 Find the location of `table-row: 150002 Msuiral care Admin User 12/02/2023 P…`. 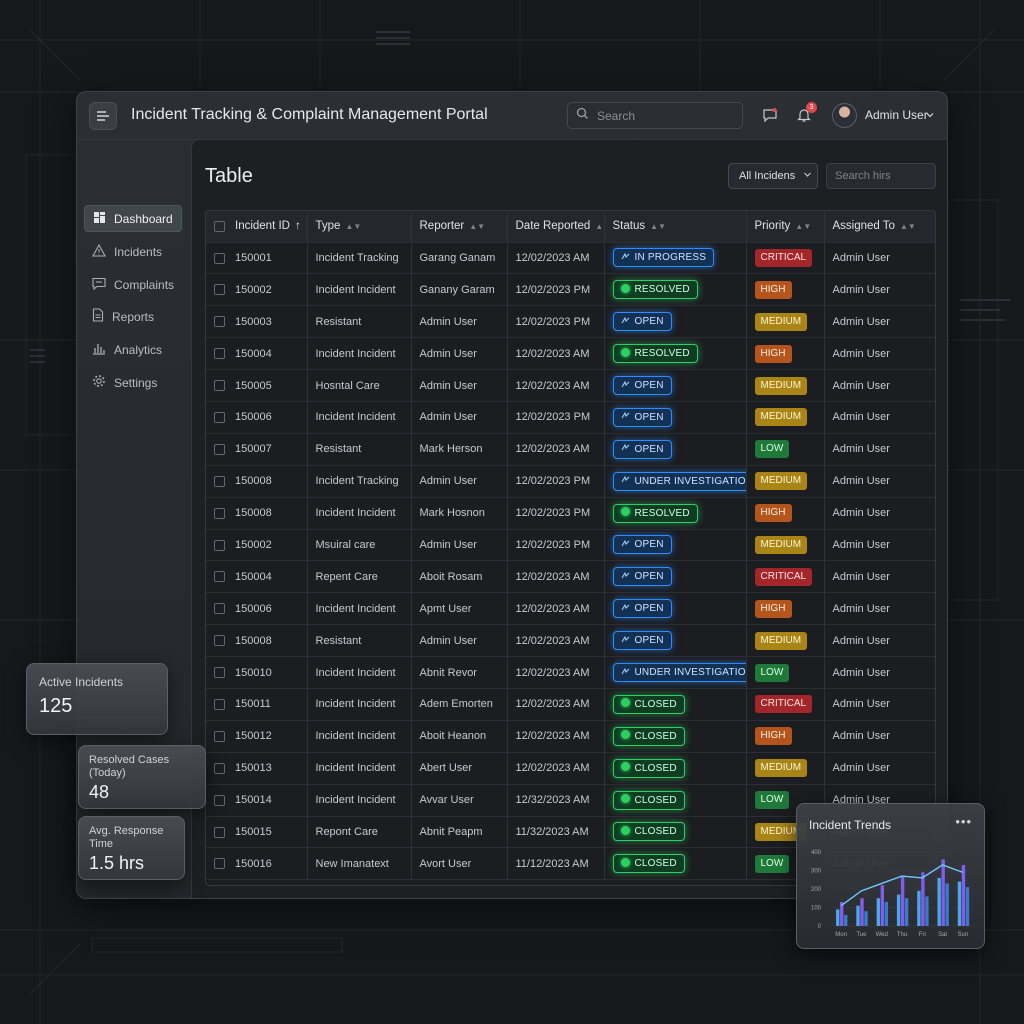

table-row: 150002 Msuiral care Admin User 12/02/2023 P… is located at coordinates (570, 545).